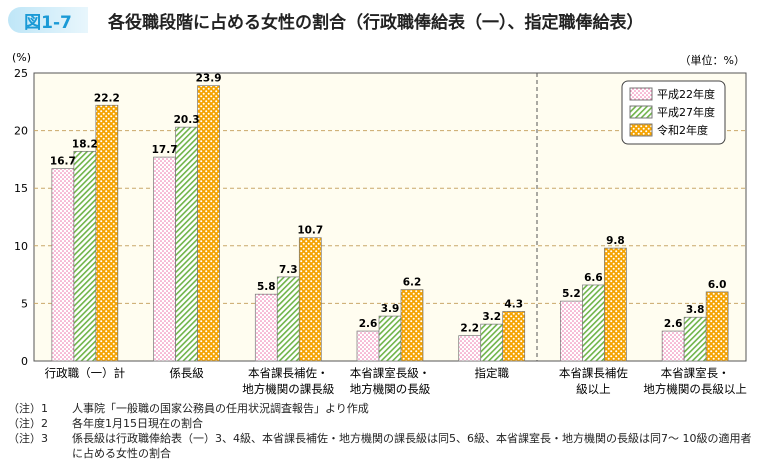 The height and width of the screenshot is (465, 760). Describe the element at coordinates (695, 389) in the screenshot. I see `x-tick-label: 地方機関の長級以上` at that location.